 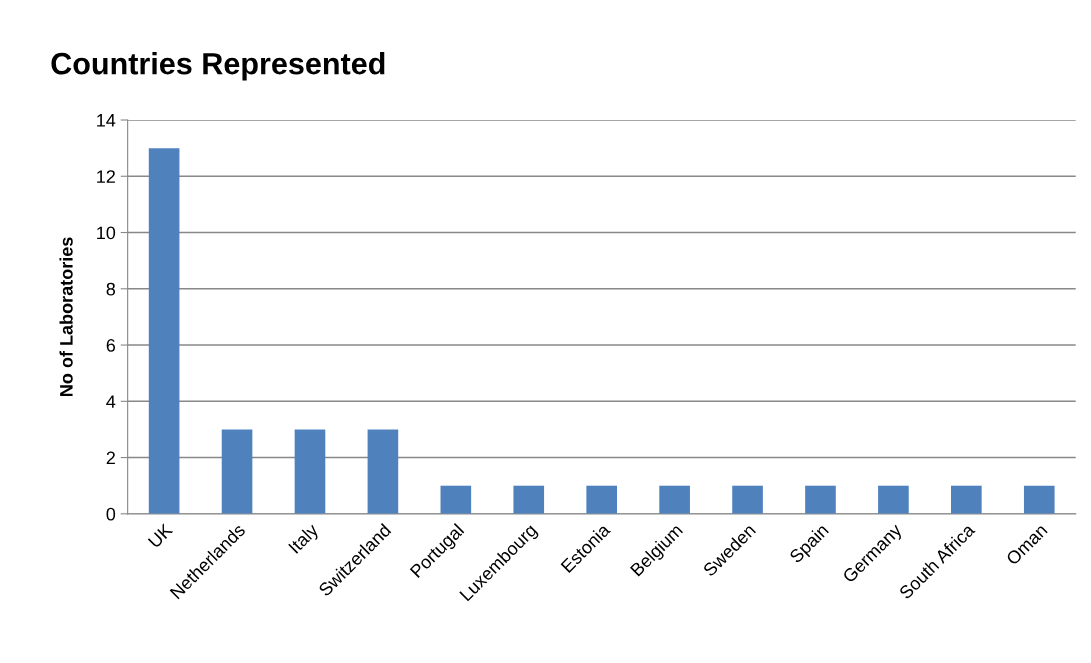 I want to click on y-tick-label: 0, so click(x=111, y=514).